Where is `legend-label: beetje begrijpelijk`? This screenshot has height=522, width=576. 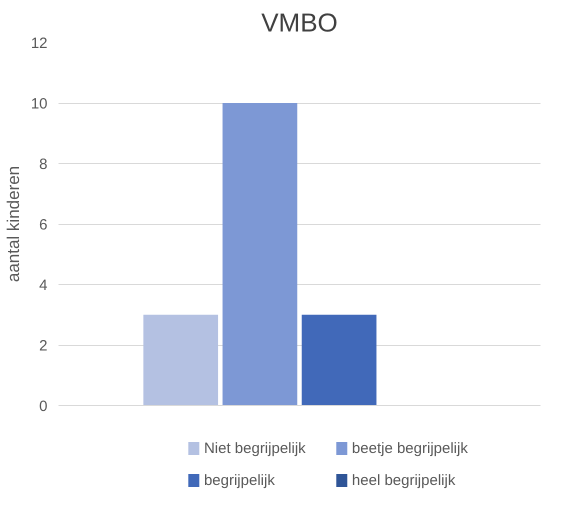 legend-label: beetje begrijpelijk is located at coordinates (410, 448).